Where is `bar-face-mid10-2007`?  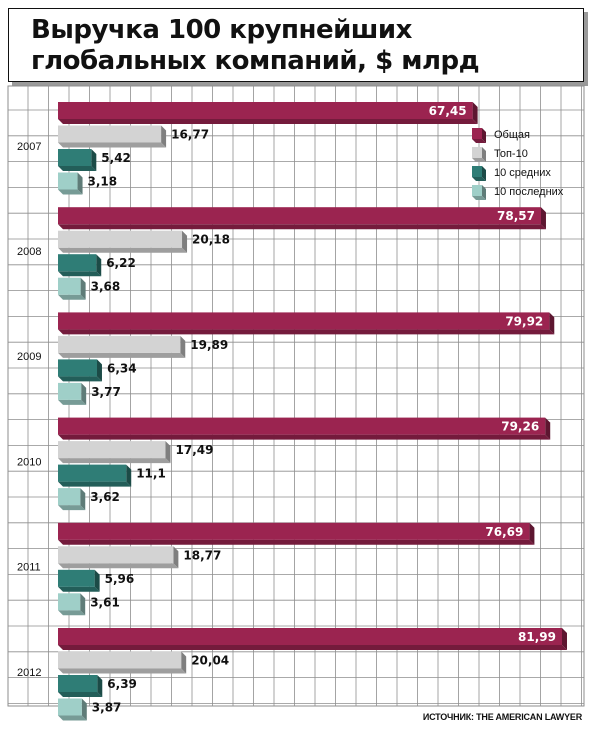 bar-face-mid10-2007 is located at coordinates (75, 157).